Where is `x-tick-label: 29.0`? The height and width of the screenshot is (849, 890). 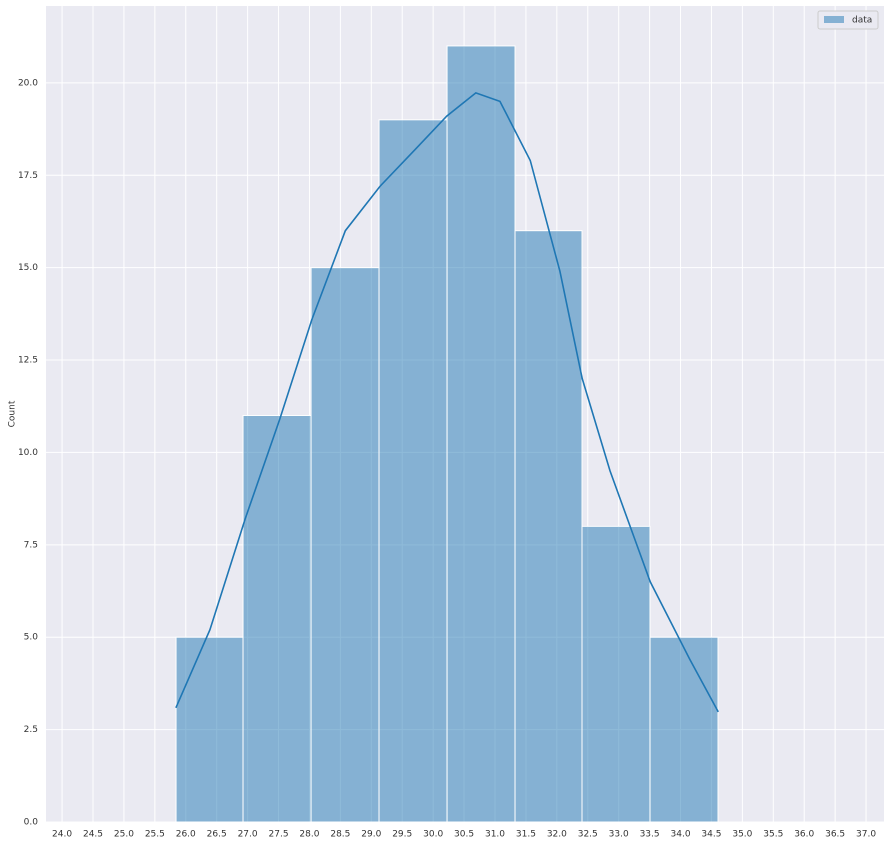 x-tick-label: 29.0 is located at coordinates (371, 835).